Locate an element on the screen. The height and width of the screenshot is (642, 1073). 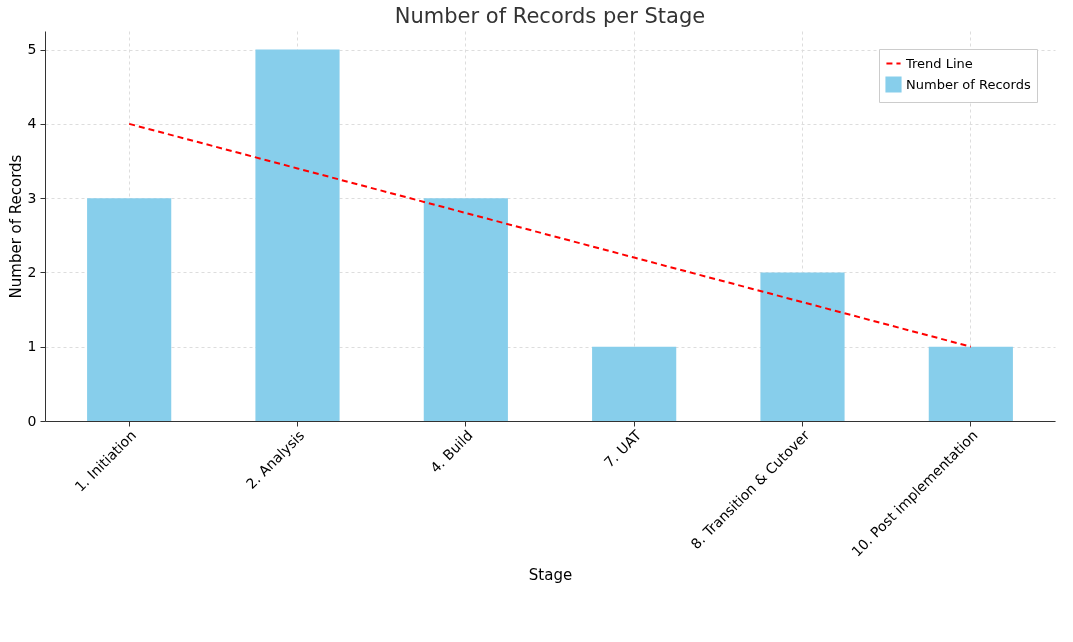
legend-label: Number of Records is located at coordinates (968, 84).